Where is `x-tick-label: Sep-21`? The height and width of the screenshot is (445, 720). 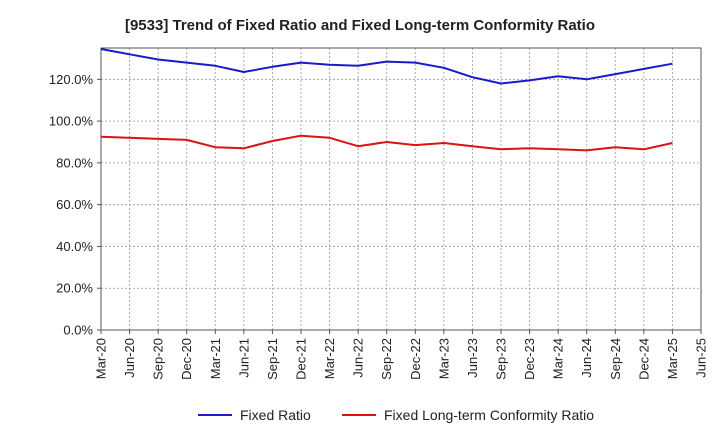
x-tick-label: Sep-21 is located at coordinates (272, 359).